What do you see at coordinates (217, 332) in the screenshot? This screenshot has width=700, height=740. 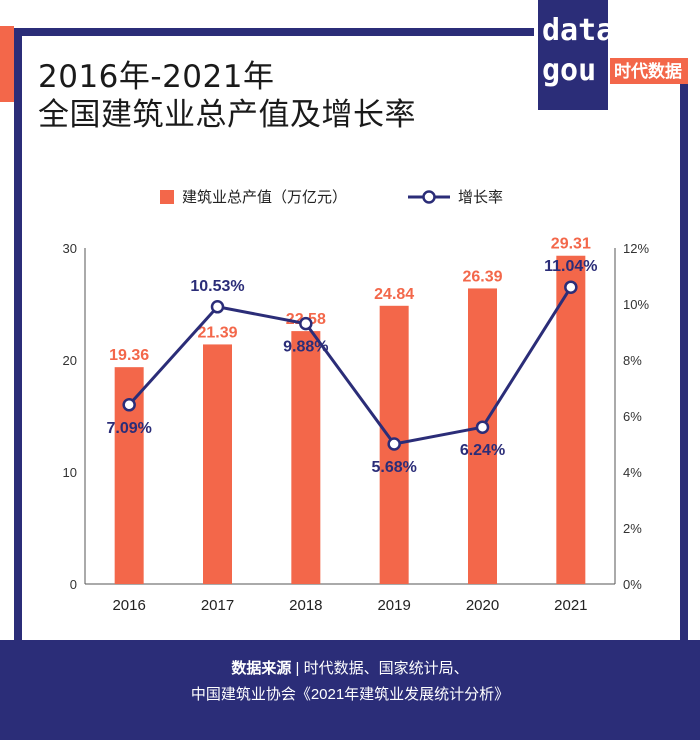 I see `bar-data-label: 21.39` at bounding box center [217, 332].